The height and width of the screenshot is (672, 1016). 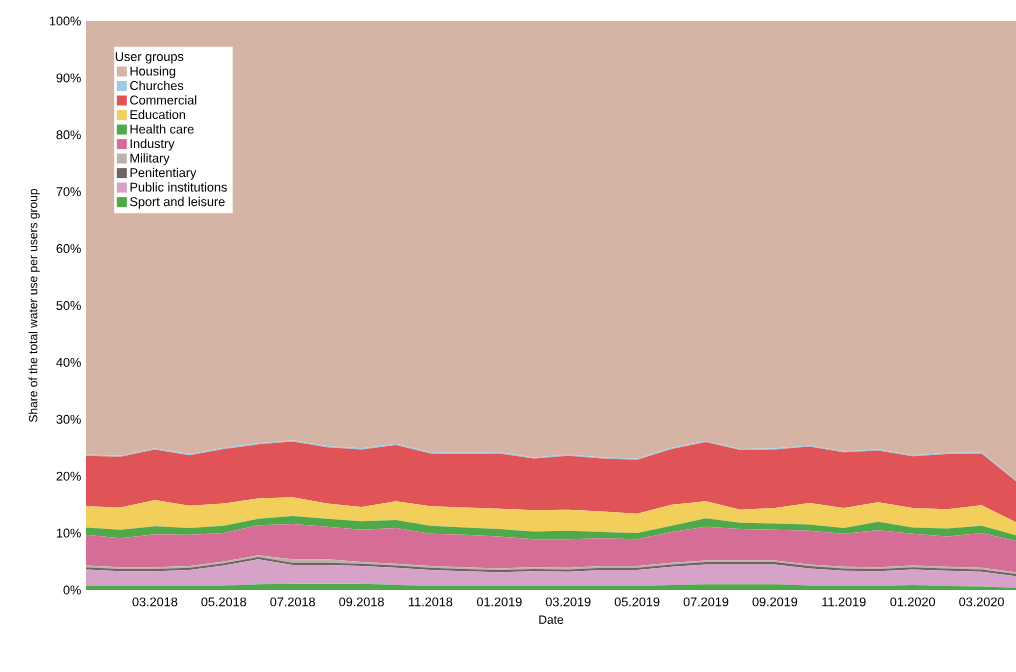 I want to click on x-tick-label: 07.2019, so click(x=706, y=602).